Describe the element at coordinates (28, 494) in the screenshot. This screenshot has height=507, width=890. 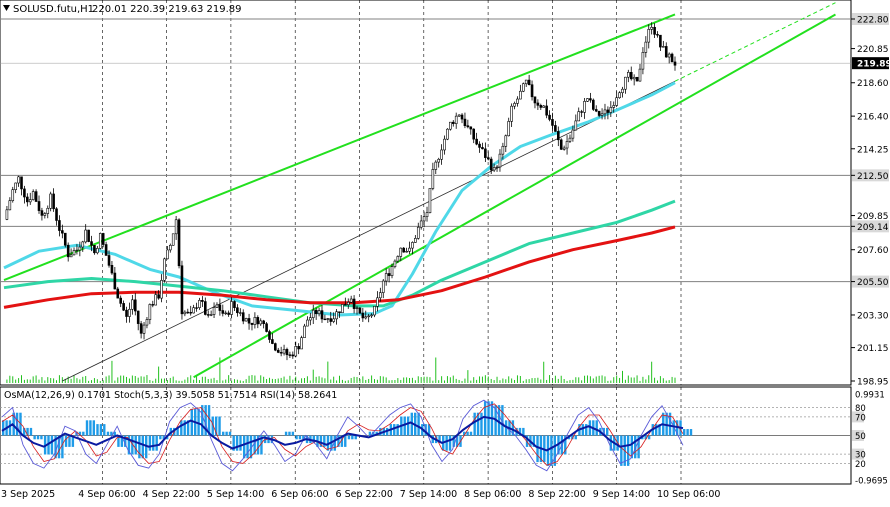
I see `time-label: 3 Sep 2025` at that location.